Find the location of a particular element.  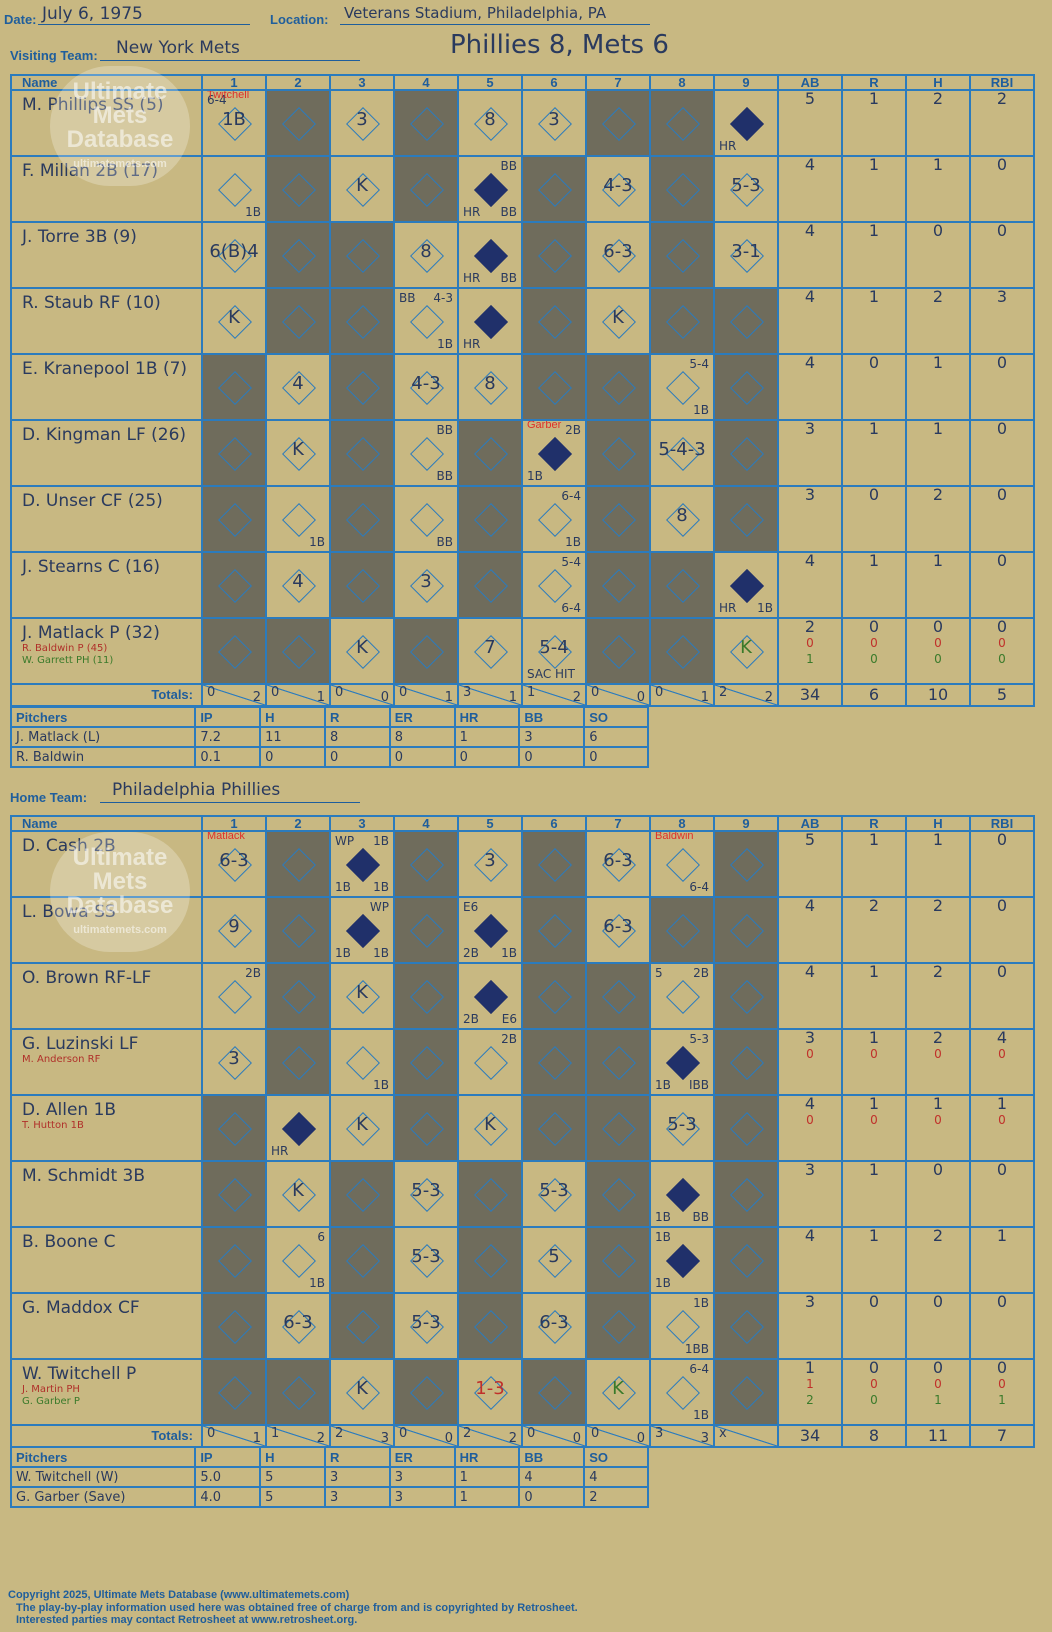

watermark-logo-top: Ultimate Mets Database ultimatemets.com is located at coordinates (120, 126).